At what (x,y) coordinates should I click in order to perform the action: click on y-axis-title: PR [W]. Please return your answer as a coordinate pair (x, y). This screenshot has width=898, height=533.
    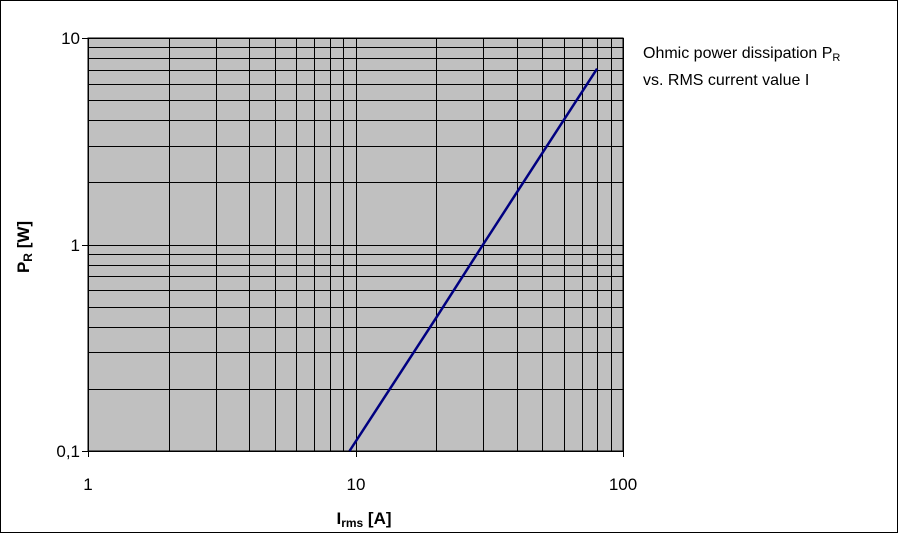
    Looking at the image, I should click on (24, 247).